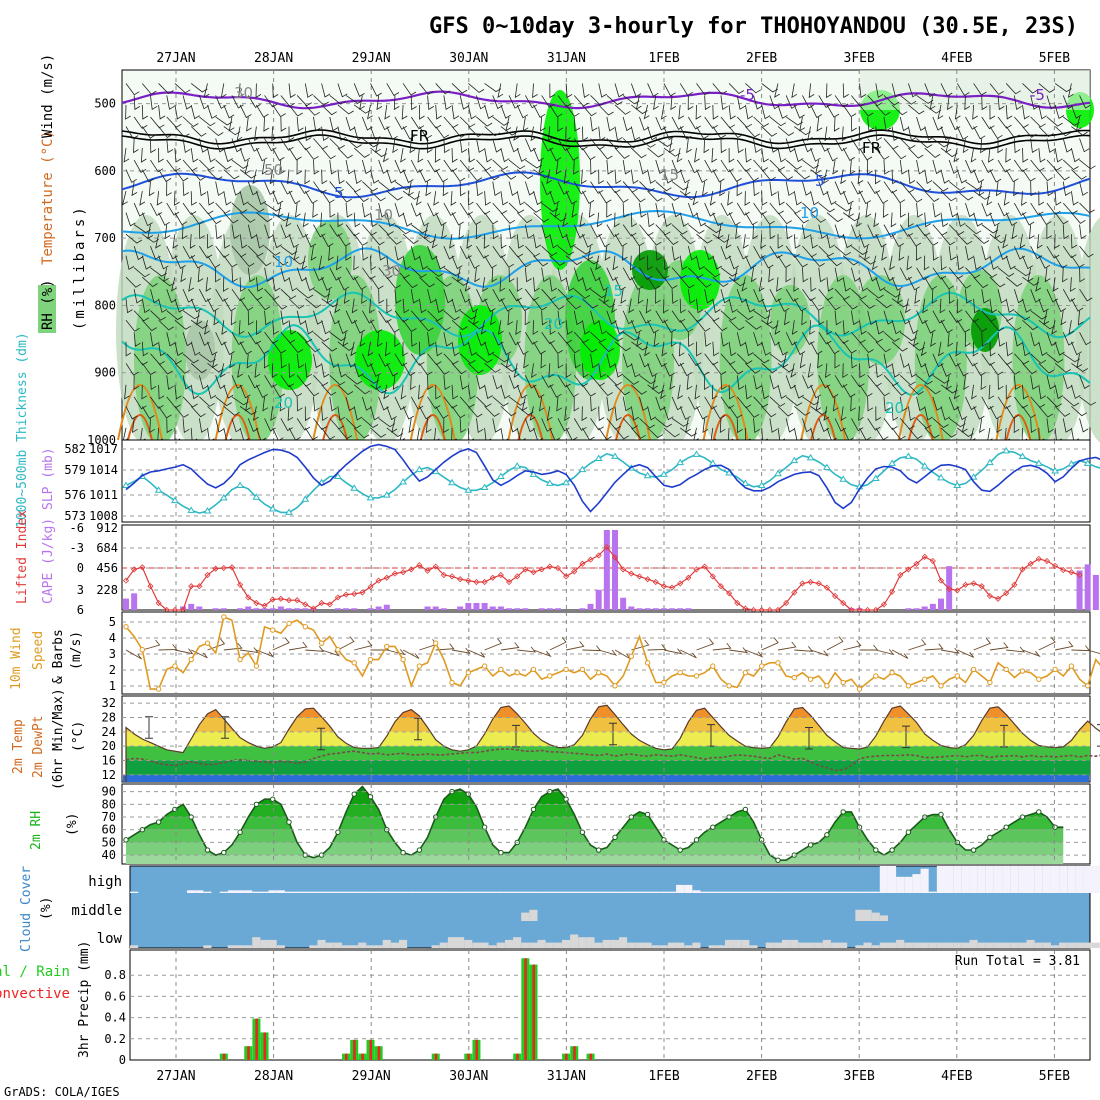  I want to click on surface-wind-barb, so click(1047, 643).